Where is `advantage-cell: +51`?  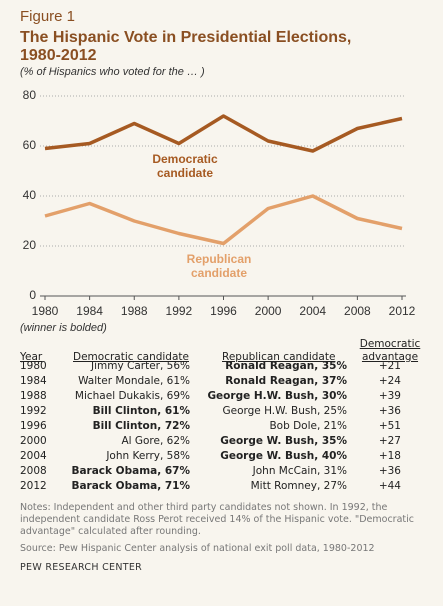 advantage-cell: +51 is located at coordinates (389, 426).